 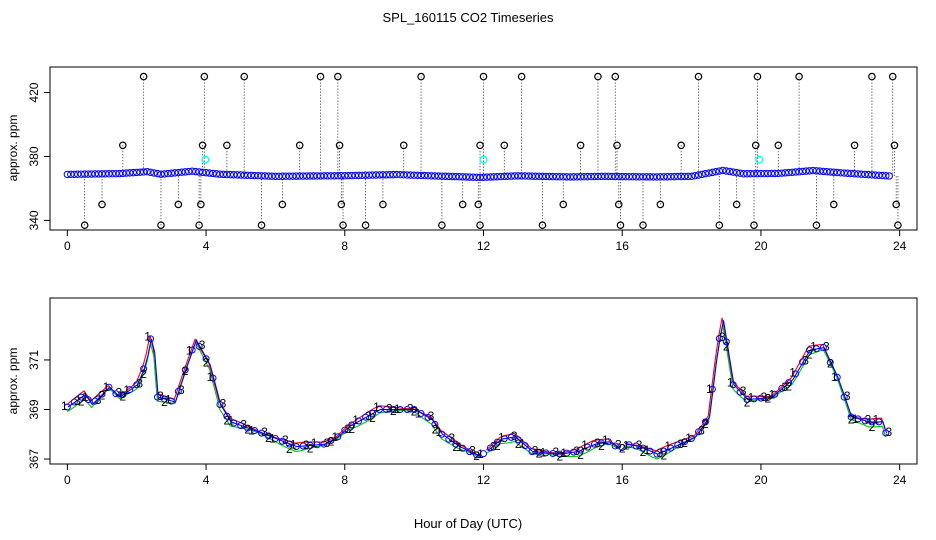 I want to click on top-x-tick-label: 12, so click(x=484, y=246).